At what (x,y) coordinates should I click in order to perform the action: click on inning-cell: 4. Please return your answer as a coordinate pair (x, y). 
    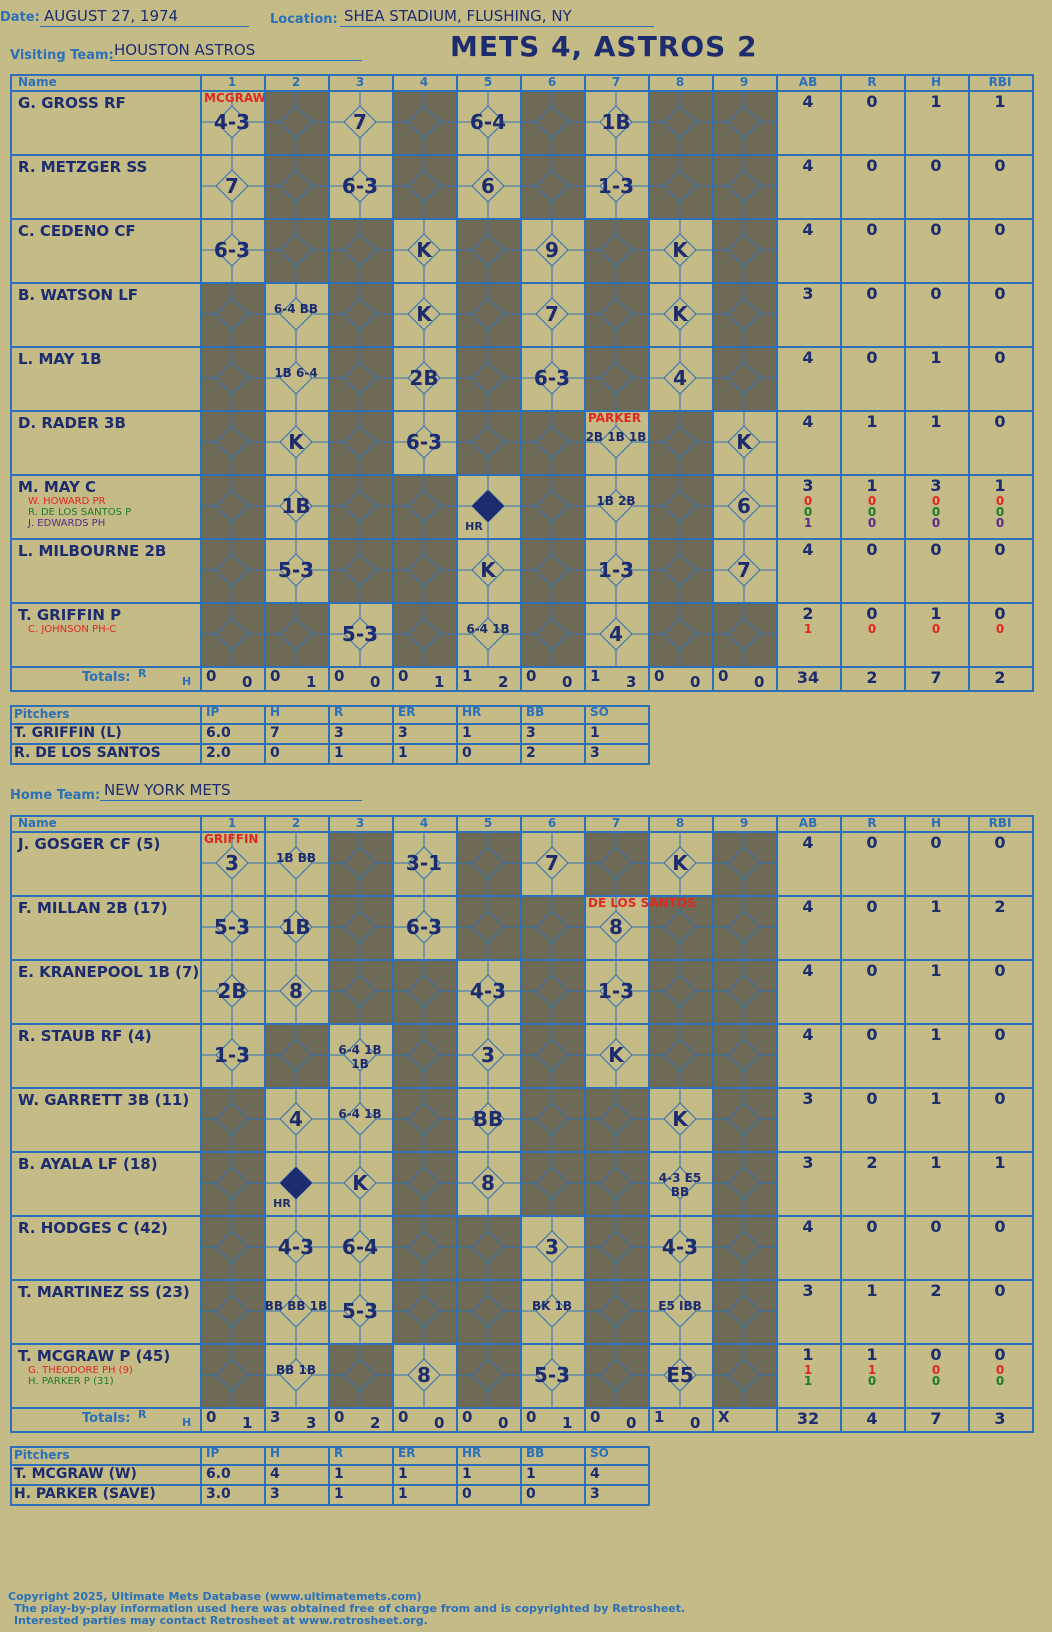
    Looking at the image, I should click on (680, 378).